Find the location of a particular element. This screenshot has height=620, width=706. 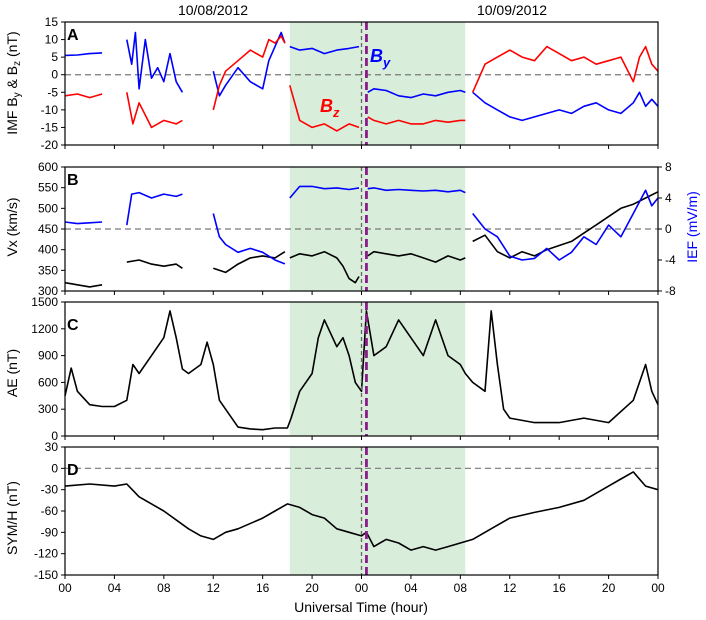

ytick-label: 500 is located at coordinates (48, 208).